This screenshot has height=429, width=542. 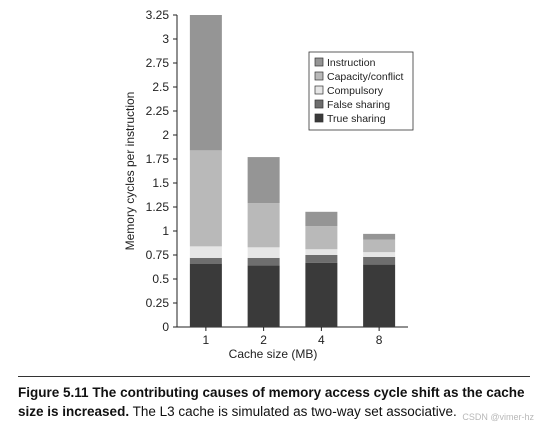 I want to click on y-tick-label: 2, so click(x=165, y=135).